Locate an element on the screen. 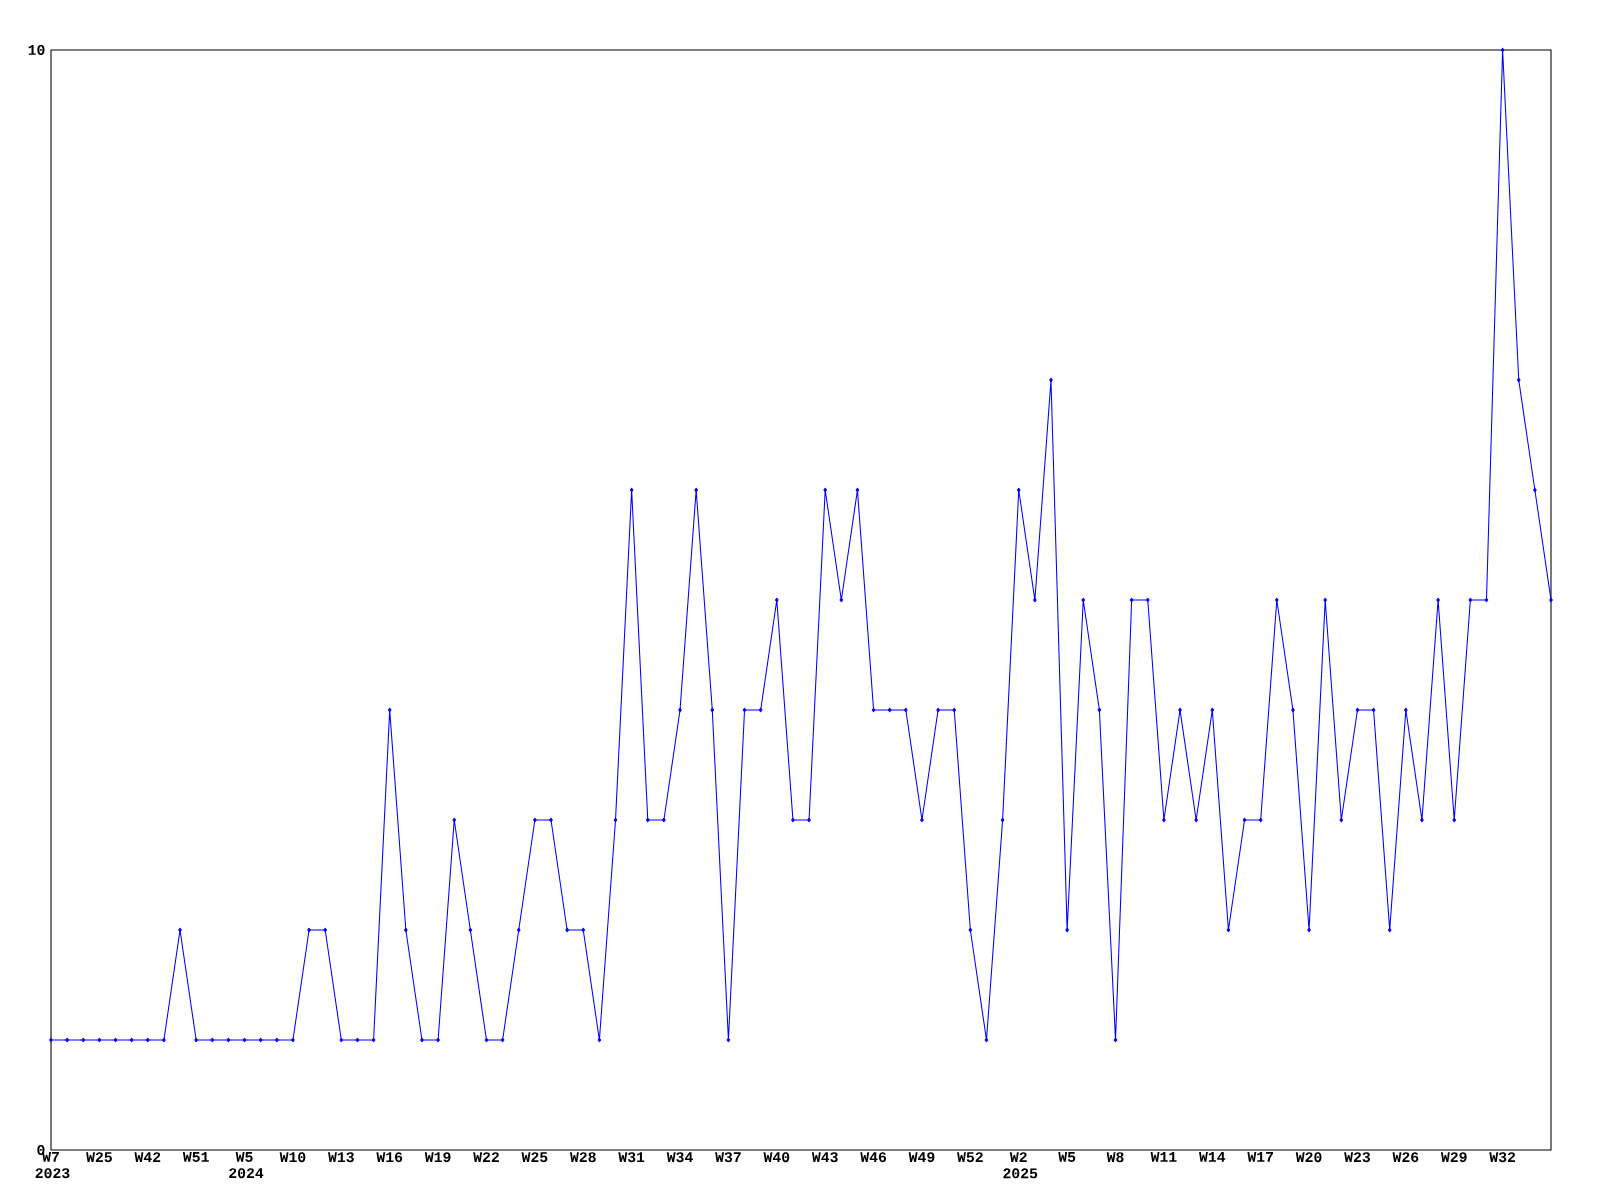 The width and height of the screenshot is (1600, 1200). x-tick-label: W14 is located at coordinates (1212, 1157).